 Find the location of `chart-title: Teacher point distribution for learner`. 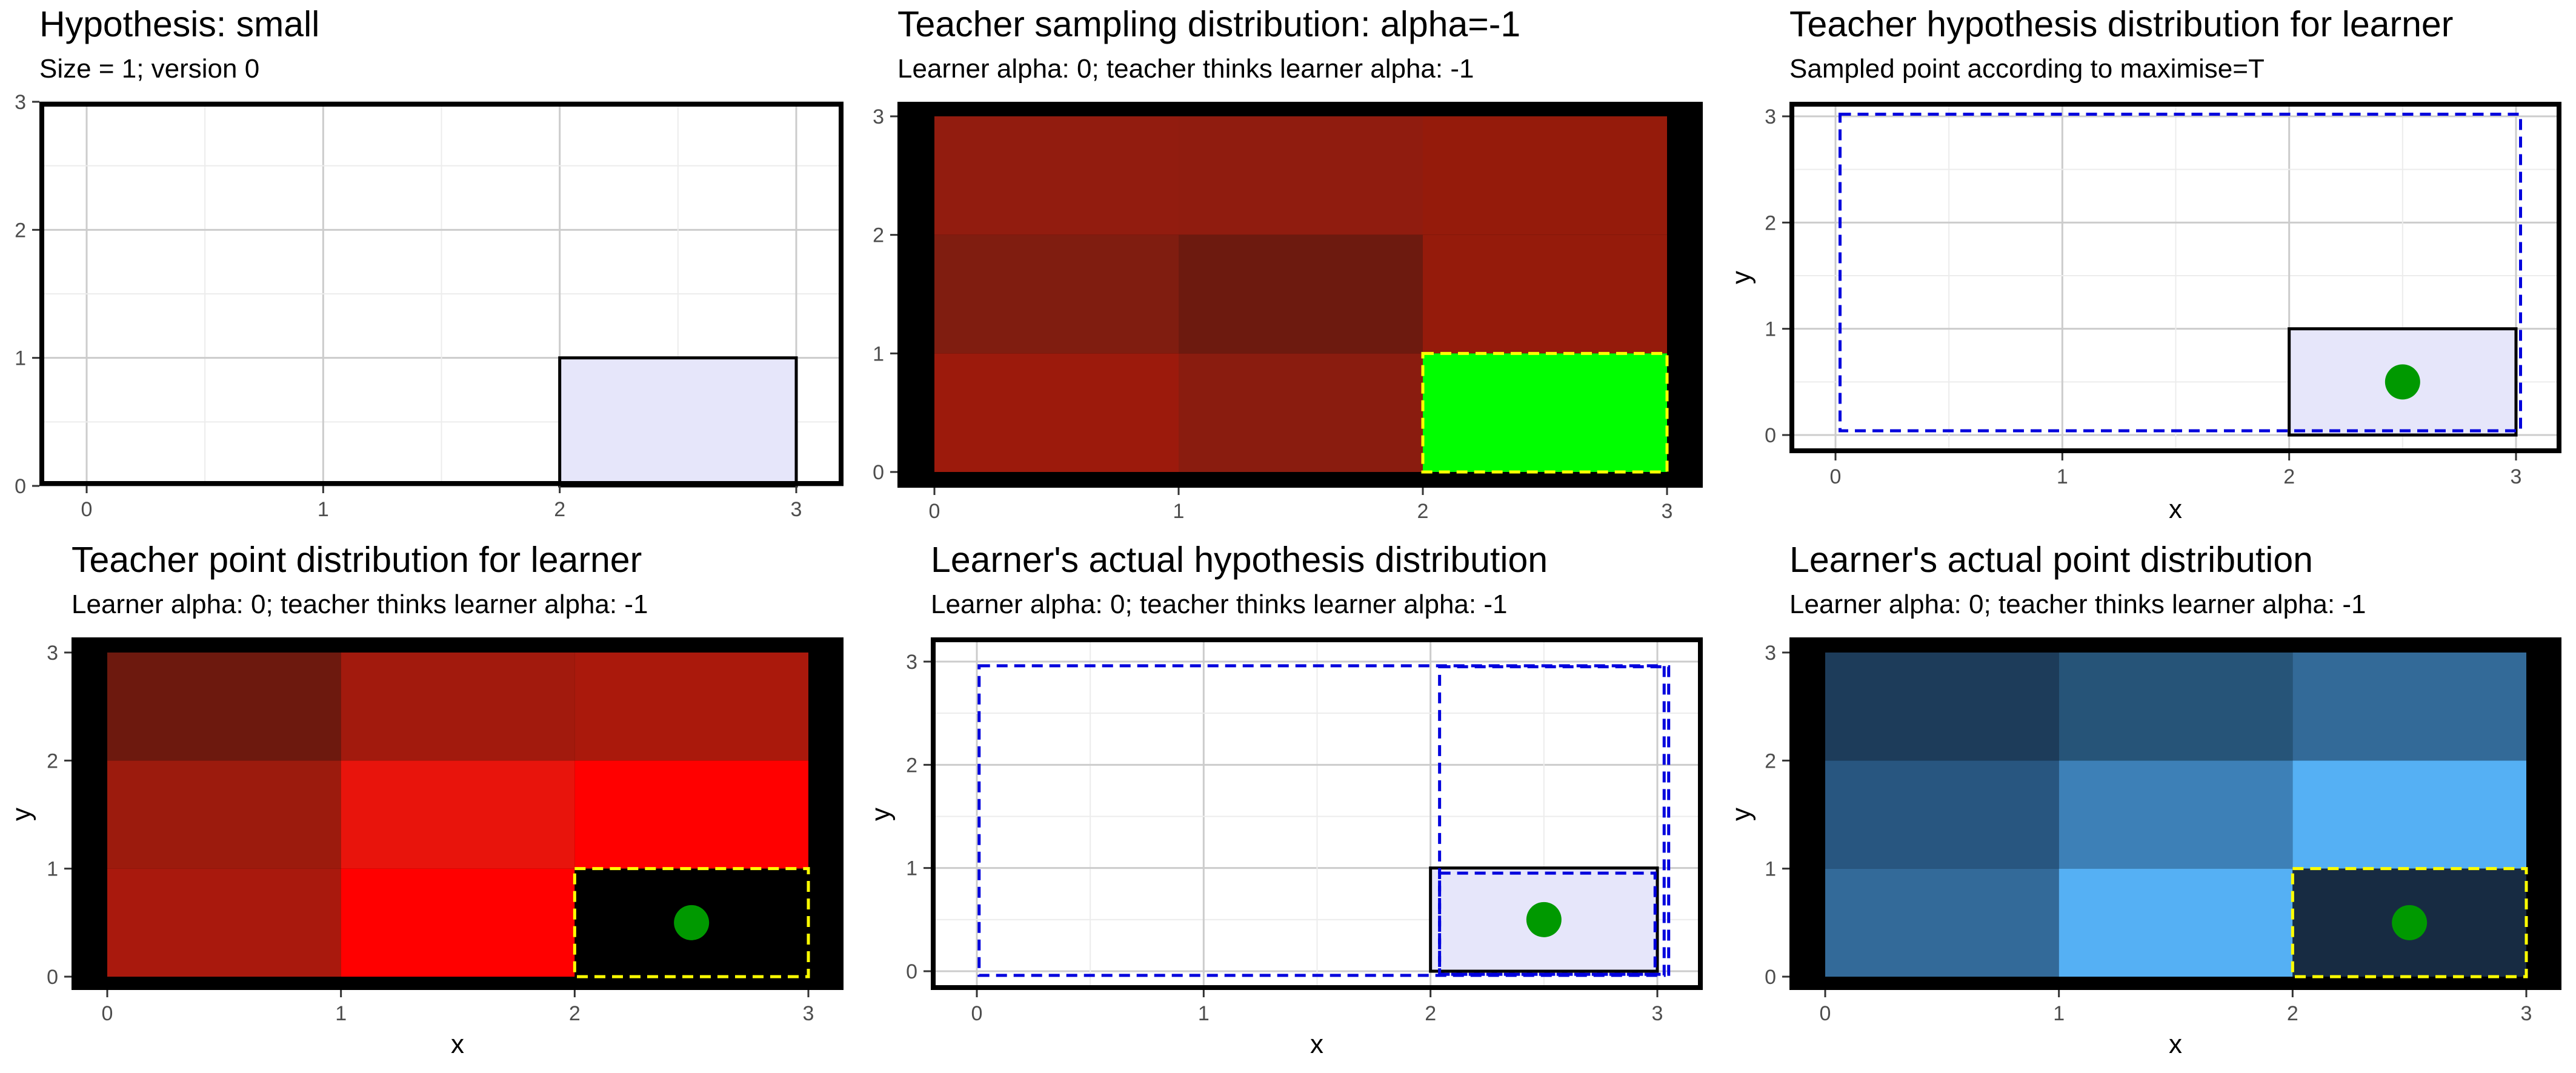

chart-title: Teacher point distribution for learner is located at coordinates (357, 560).